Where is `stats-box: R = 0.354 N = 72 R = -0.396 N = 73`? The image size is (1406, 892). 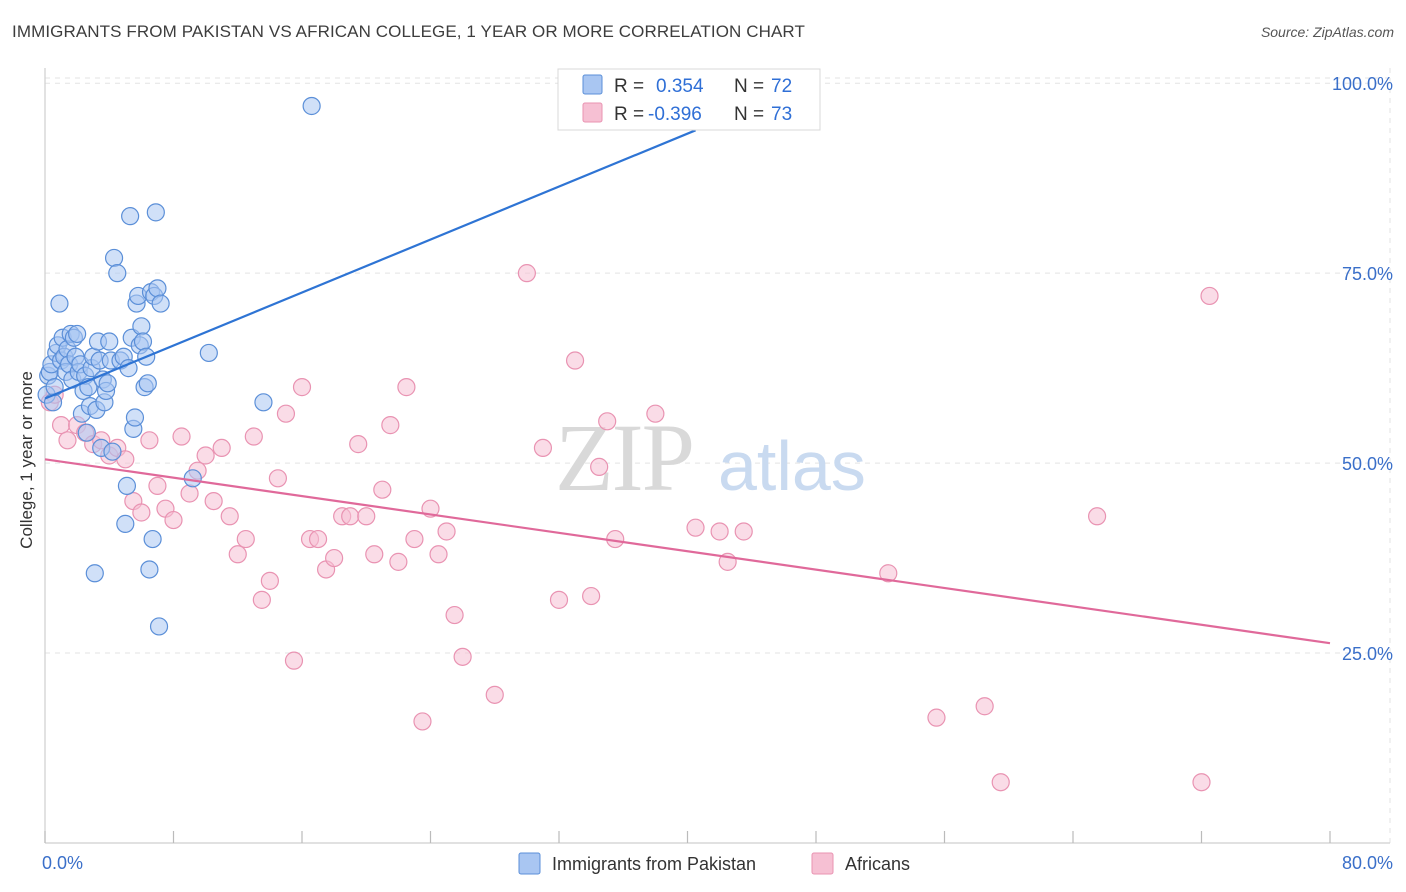
stats-box: R = 0.354 N = 72 R = -0.396 N = 73 is located at coordinates (689, 99).